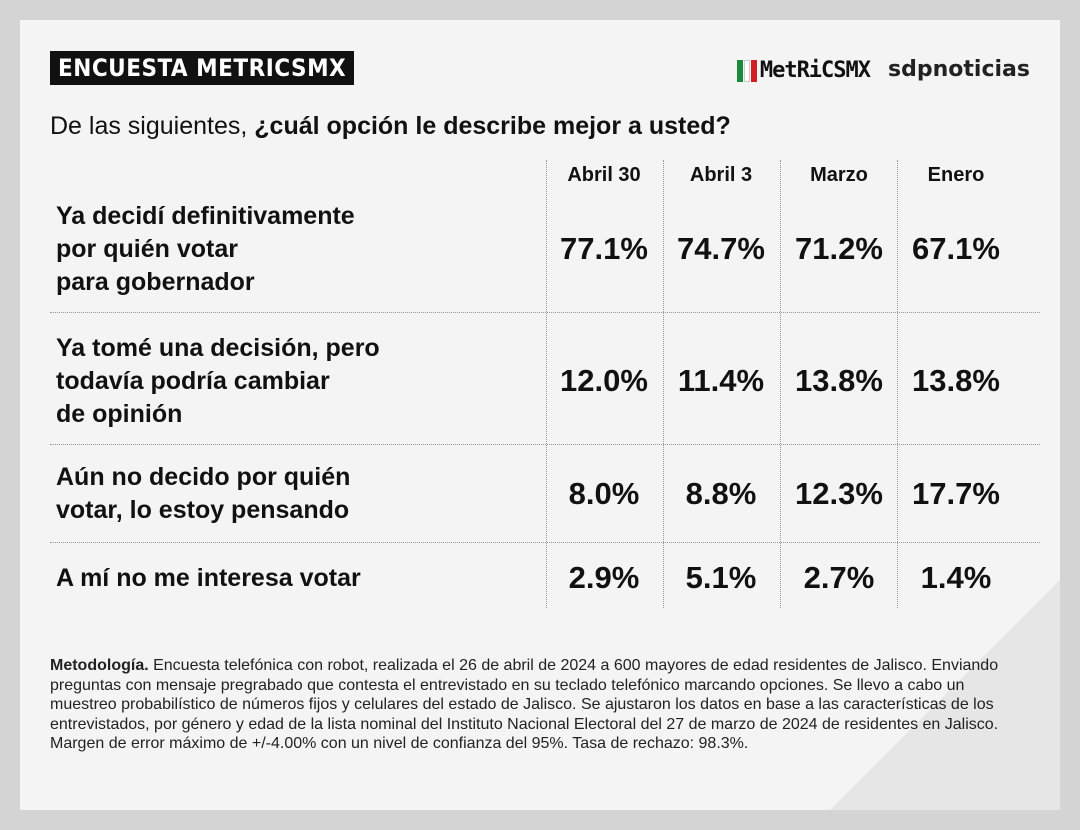 The height and width of the screenshot is (830, 1080). Describe the element at coordinates (604, 493) in the screenshot. I see `row-value: 8.0%` at that location.